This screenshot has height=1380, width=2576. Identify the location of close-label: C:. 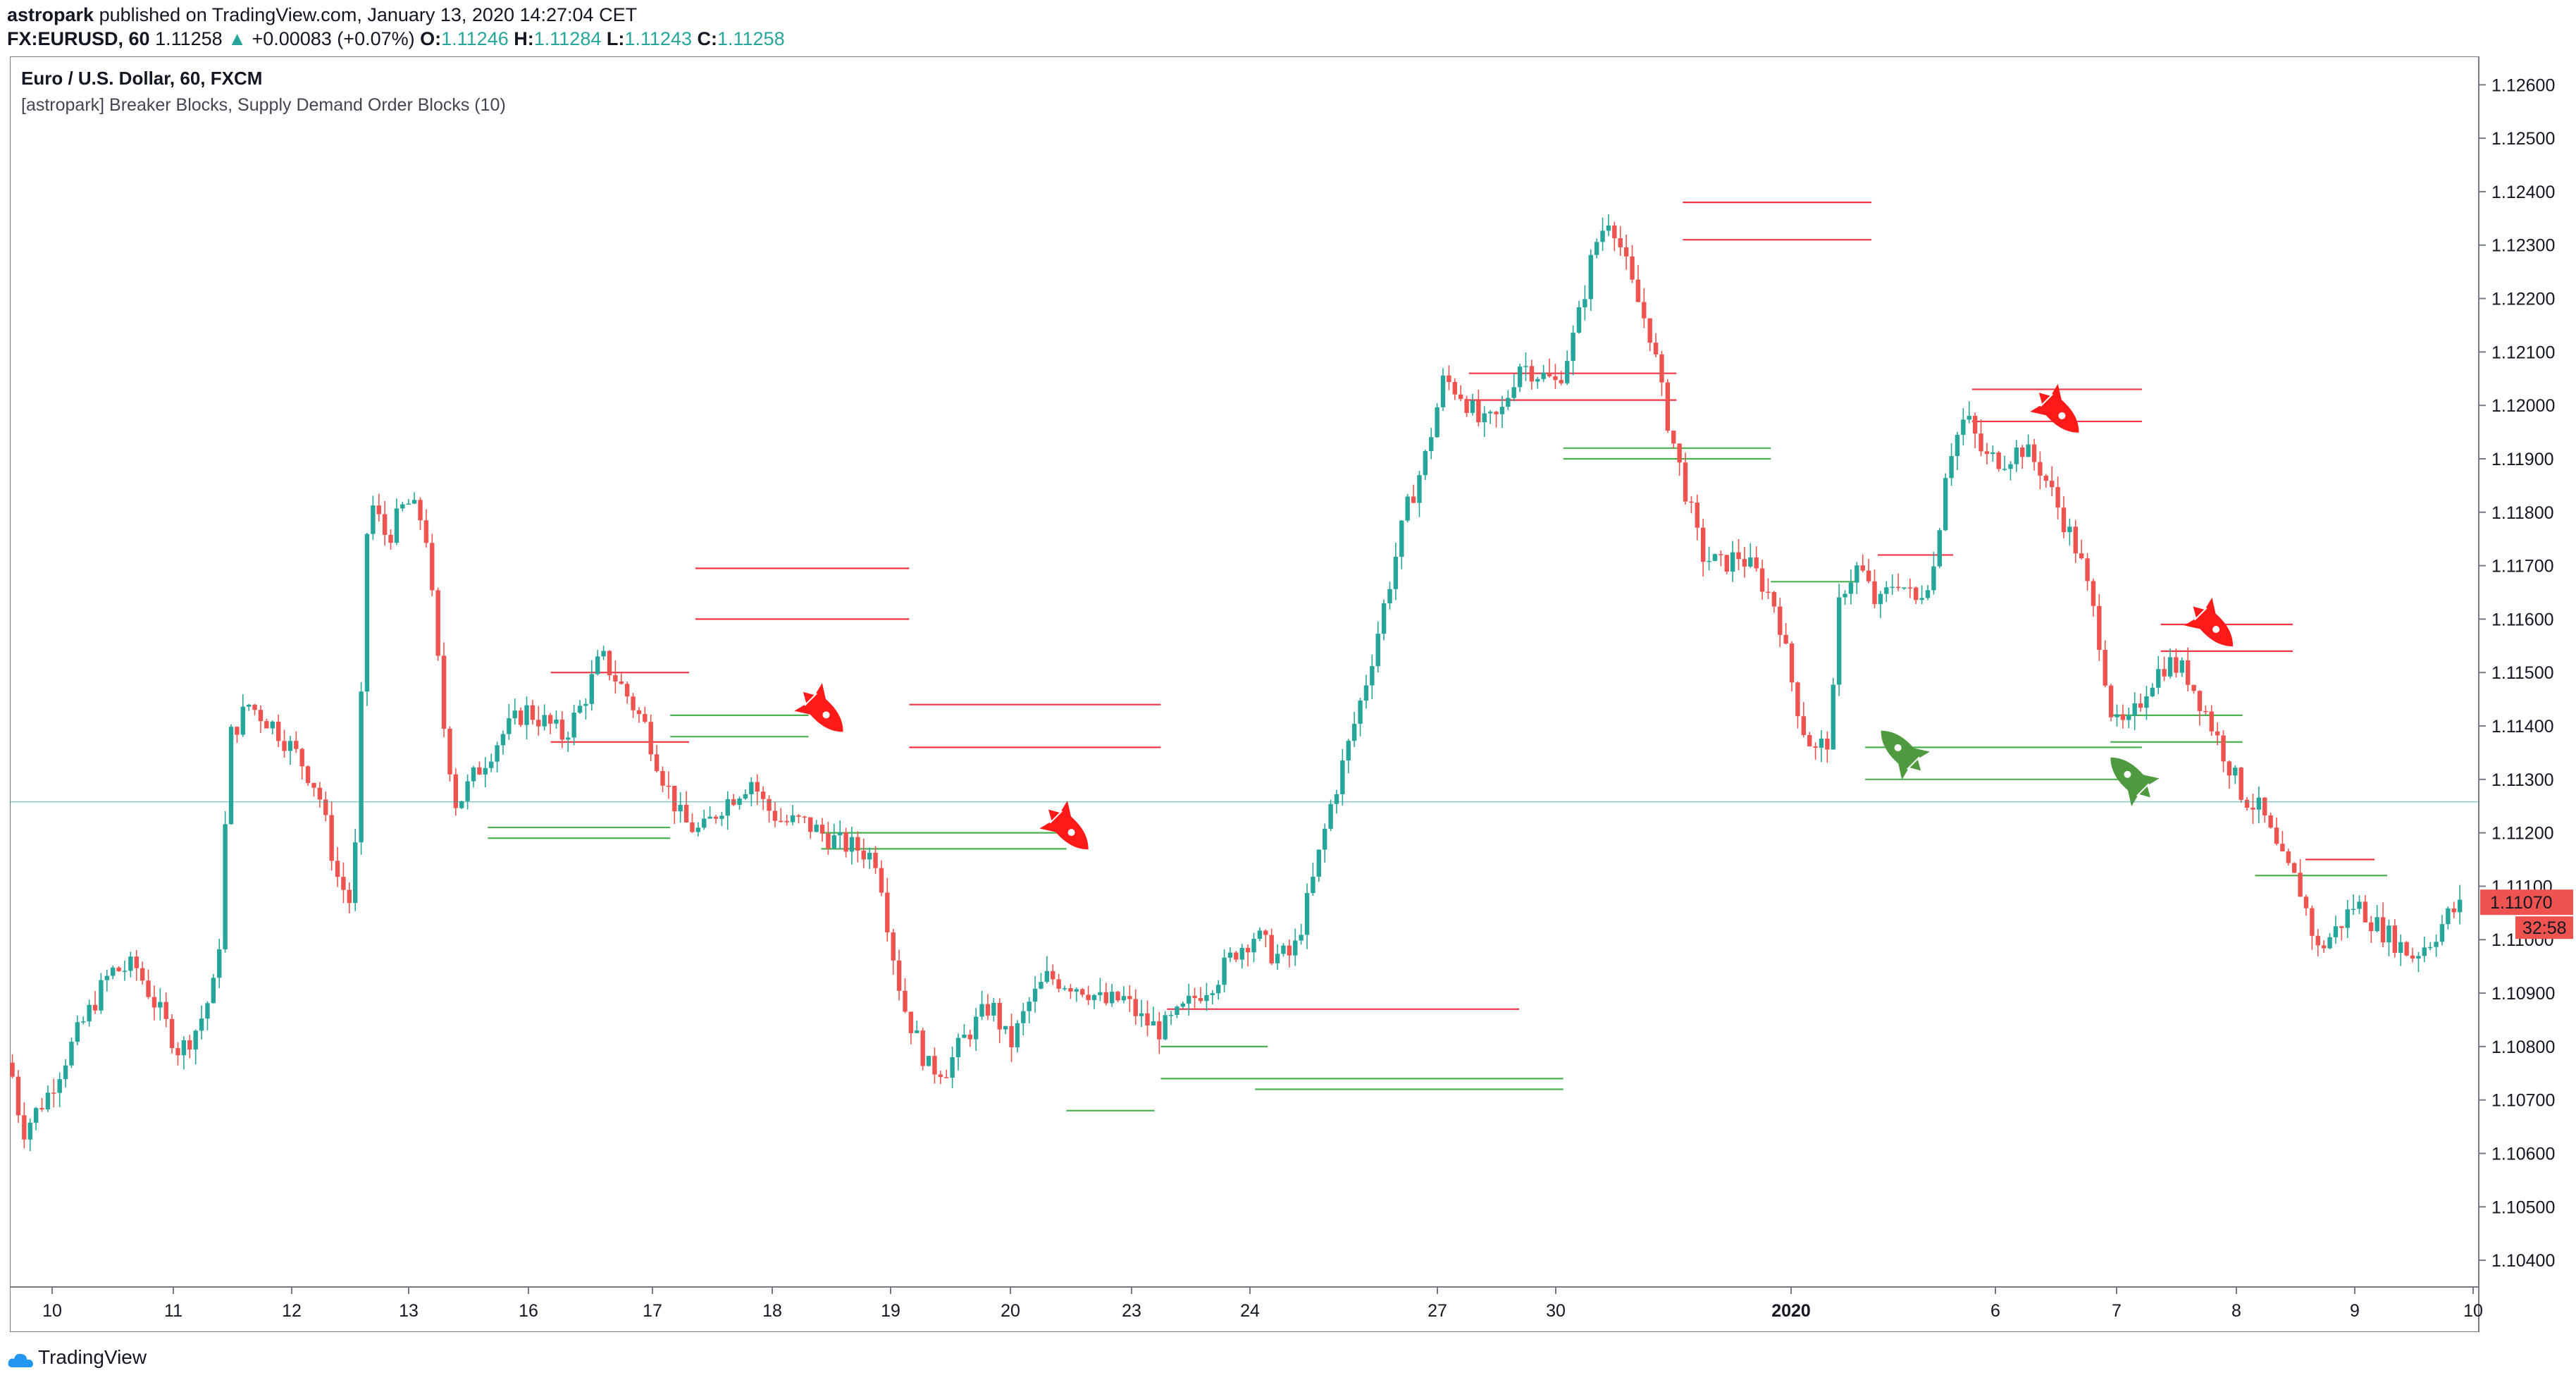
(707, 38).